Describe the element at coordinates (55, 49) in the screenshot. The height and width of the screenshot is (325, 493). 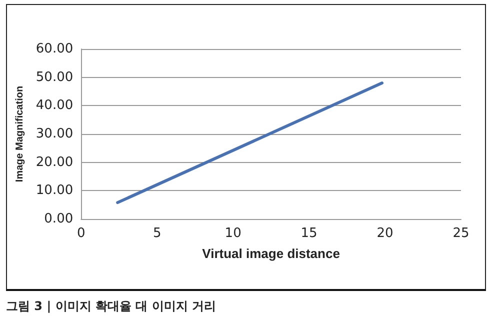
I see `y-tick-label: 60.00` at that location.